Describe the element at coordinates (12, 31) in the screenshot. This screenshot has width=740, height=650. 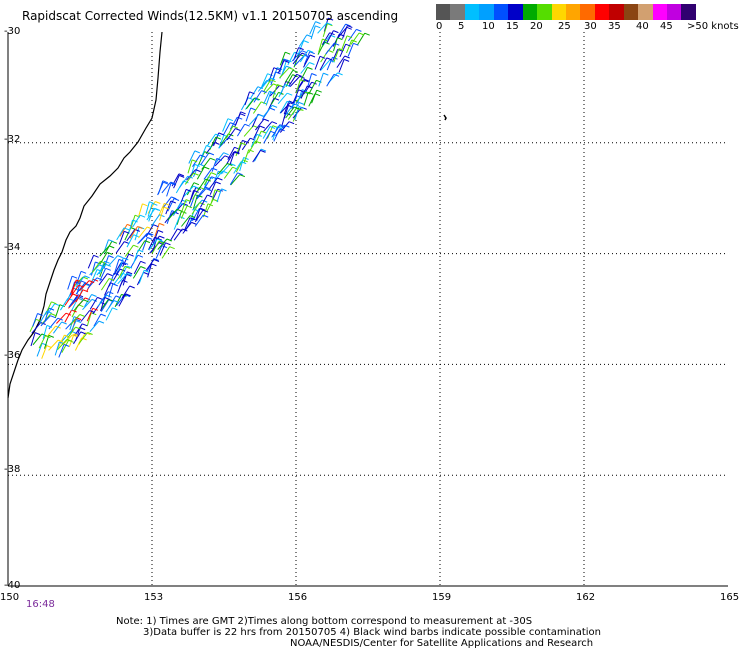
I see `latitude-label: -30` at that location.